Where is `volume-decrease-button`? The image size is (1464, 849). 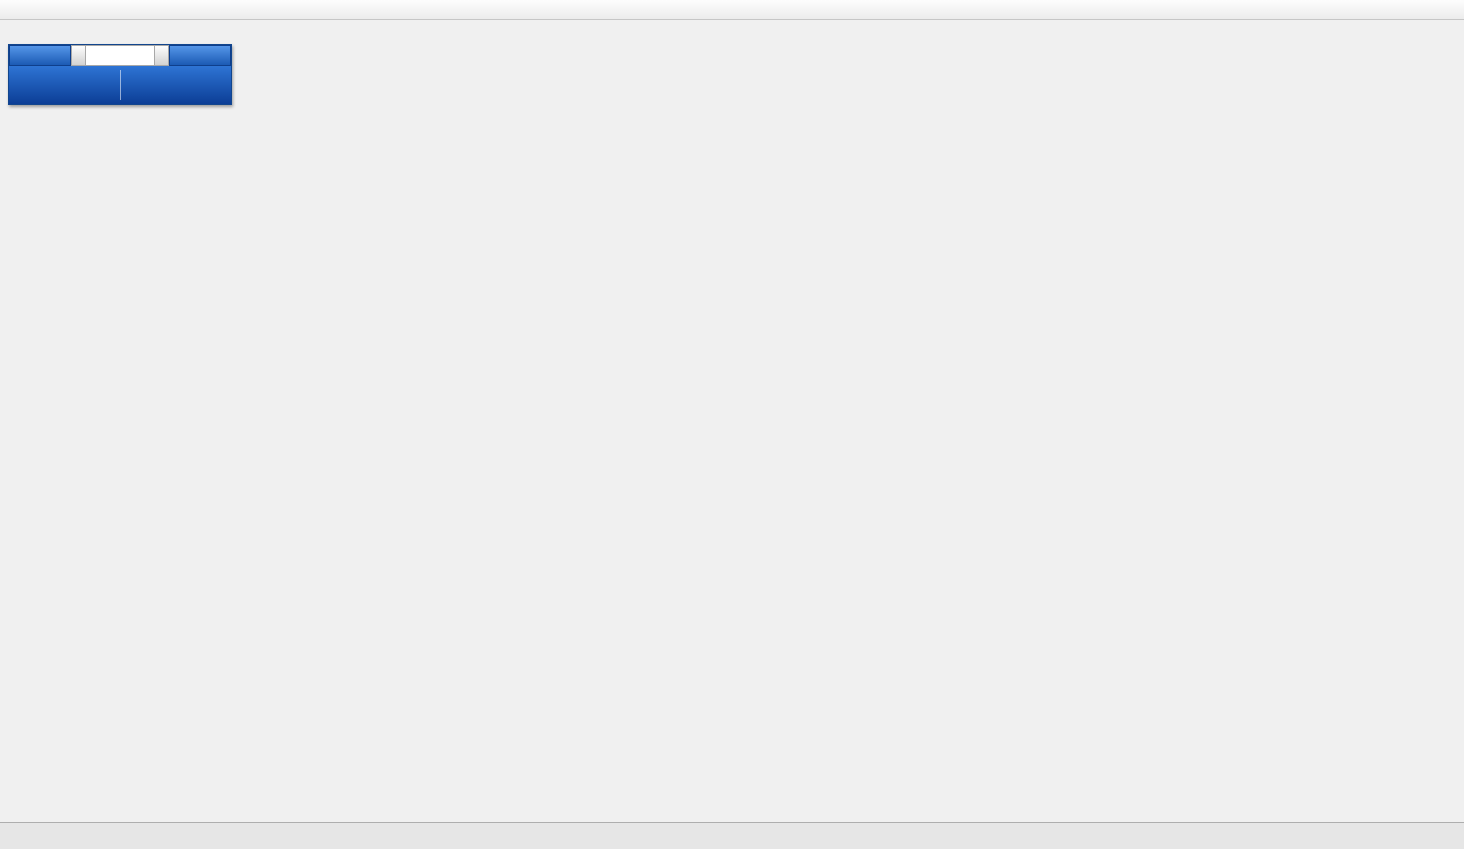 volume-decrease-button is located at coordinates (78, 55).